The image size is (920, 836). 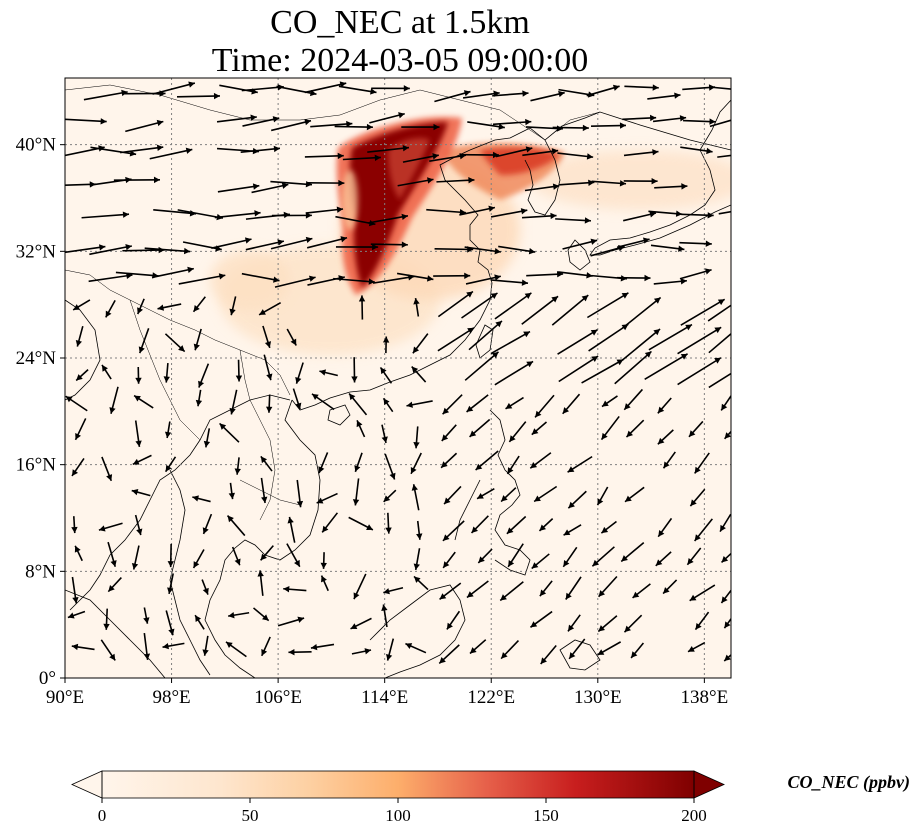 I want to click on map-title: CO_NEC at 1.5km, so click(x=400, y=22).